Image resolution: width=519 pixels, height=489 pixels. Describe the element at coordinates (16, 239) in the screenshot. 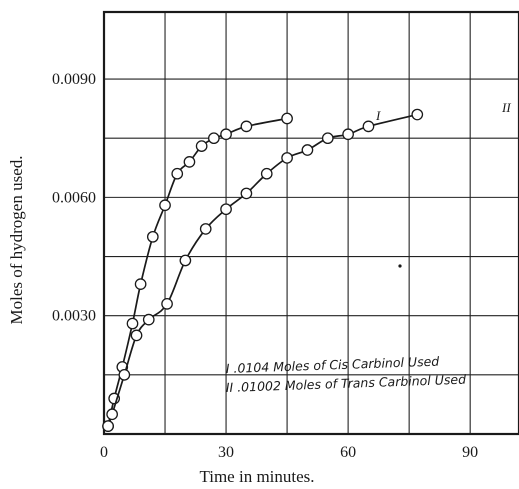

I see `y-axis-label: Moles of hydrogen used.` at that location.